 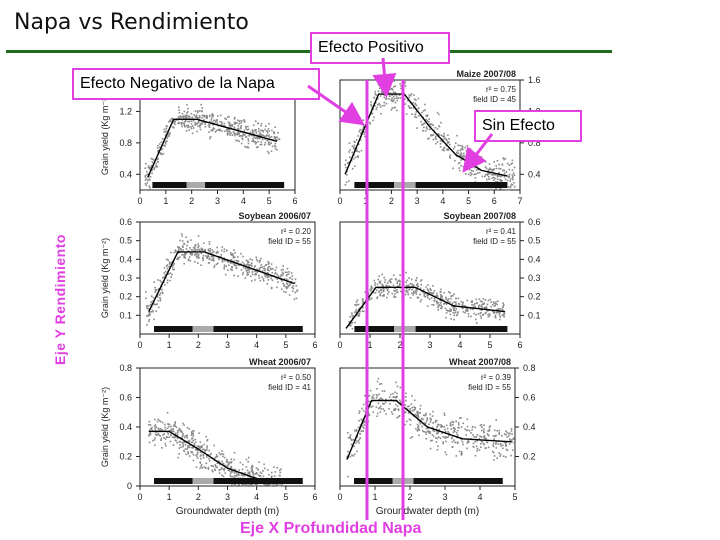 What do you see at coordinates (534, 222) in the screenshot?
I see `y-tick-label: 0.6` at bounding box center [534, 222].